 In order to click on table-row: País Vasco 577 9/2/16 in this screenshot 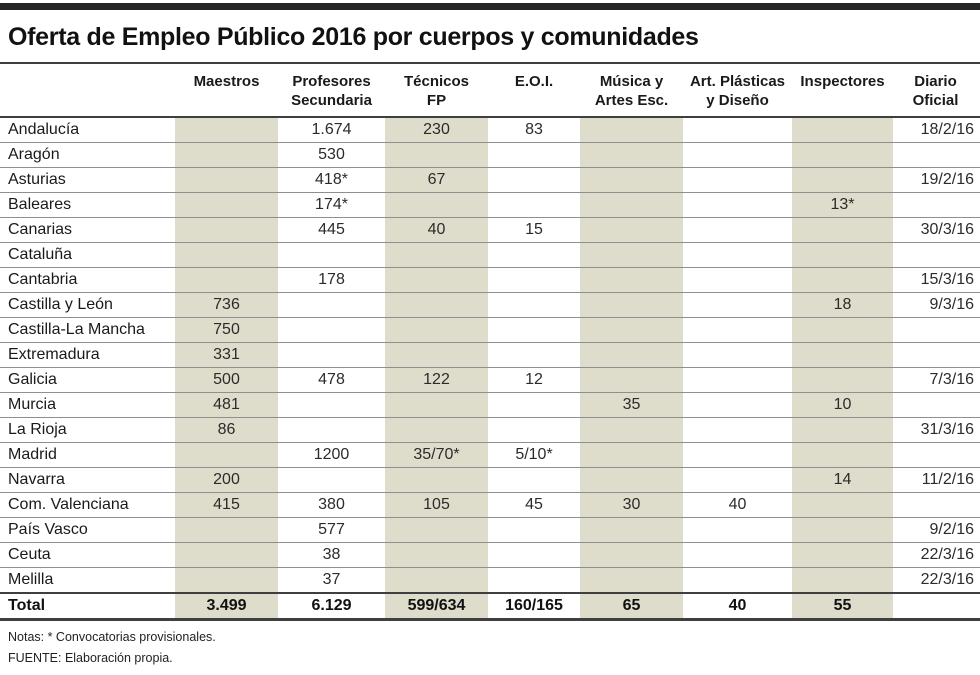, I will do `click(490, 530)`.